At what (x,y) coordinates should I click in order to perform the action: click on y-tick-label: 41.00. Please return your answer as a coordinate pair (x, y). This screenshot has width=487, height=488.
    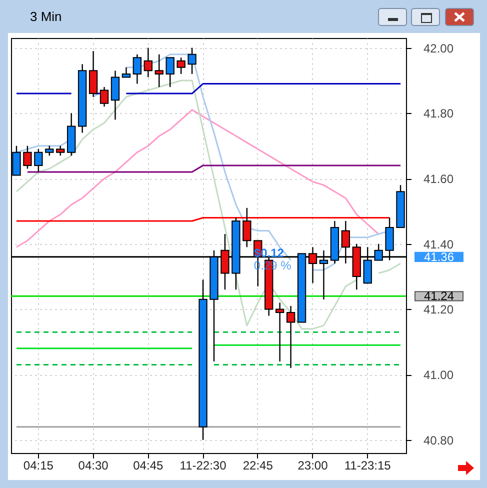
    Looking at the image, I should click on (439, 375).